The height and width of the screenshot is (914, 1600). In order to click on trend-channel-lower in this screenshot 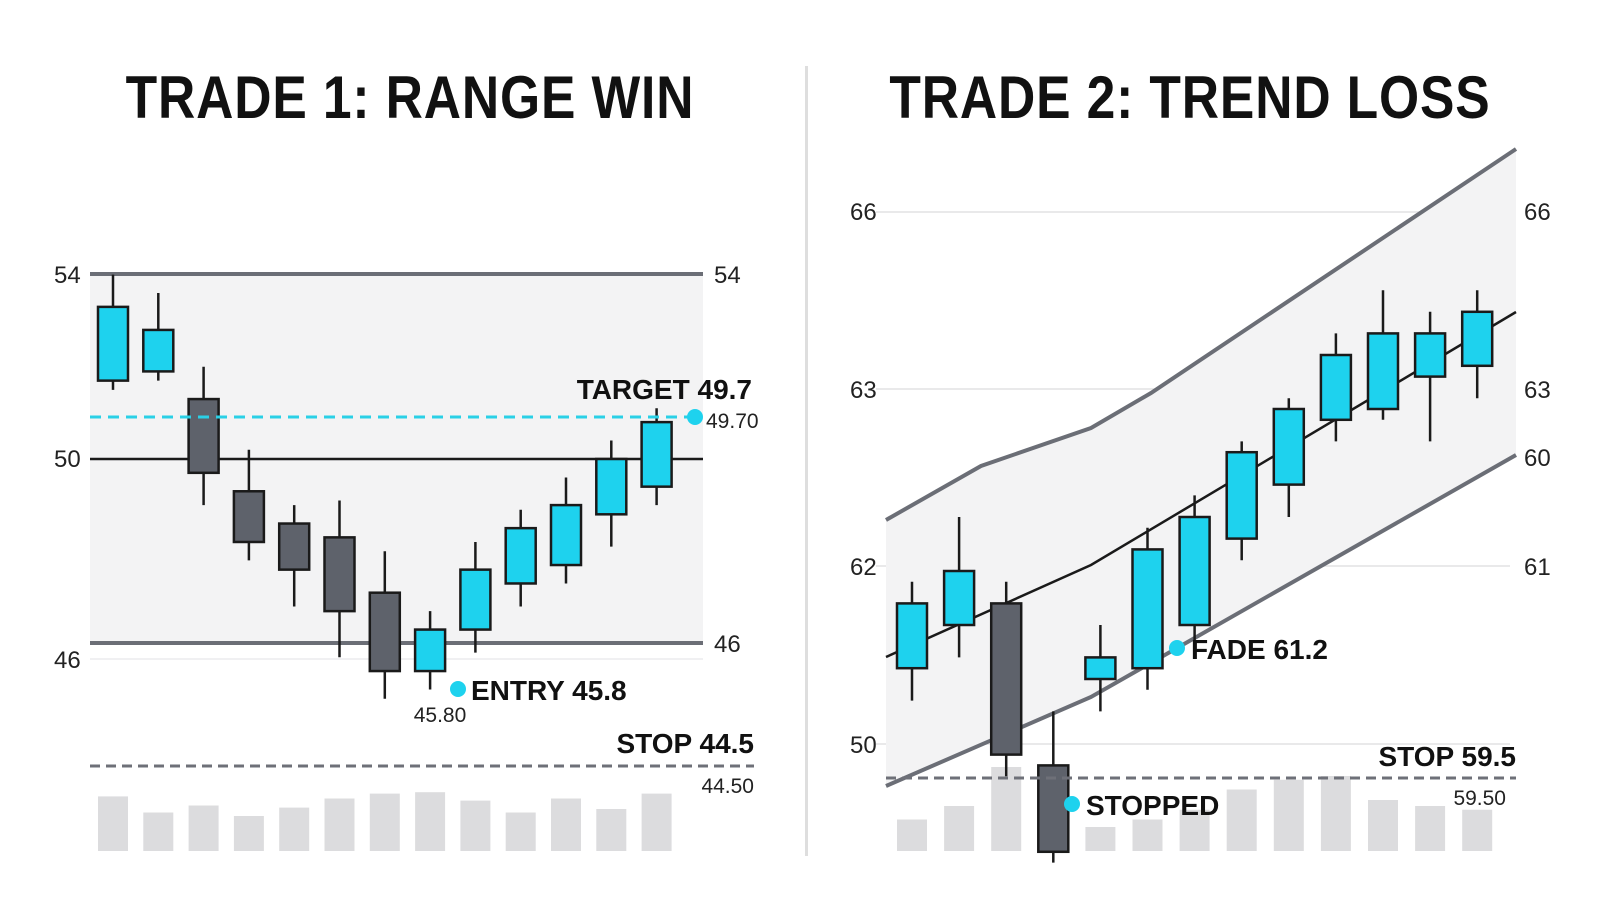, I will do `click(1201, 620)`.